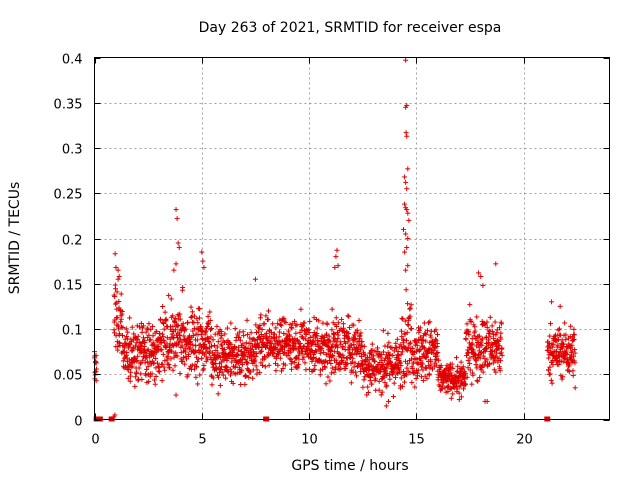 The image size is (640, 480). What do you see at coordinates (15, 238) in the screenshot?
I see `y-axis-label: SRMTID / TECUs` at bounding box center [15, 238].